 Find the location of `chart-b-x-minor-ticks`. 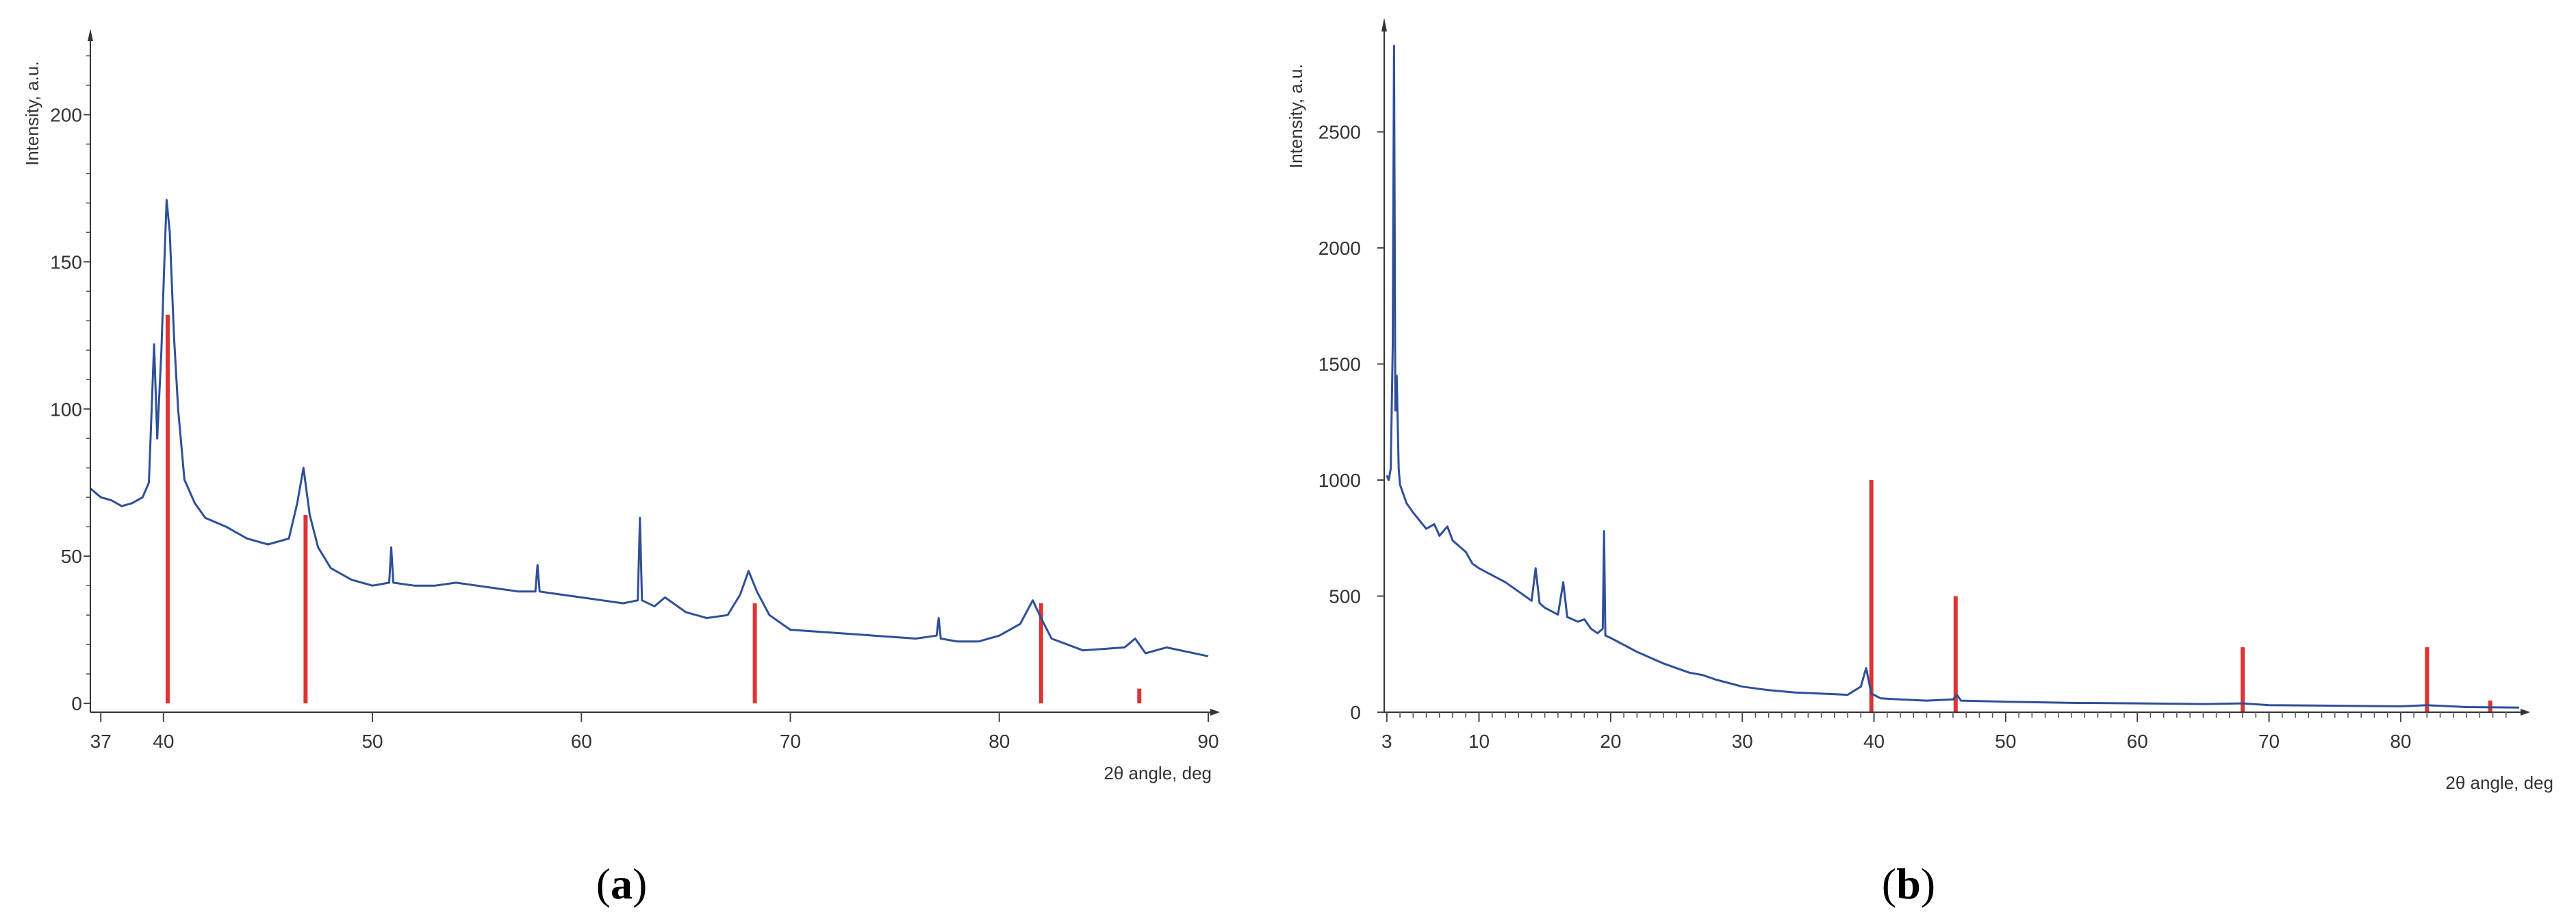

chart-b-x-minor-ticks is located at coordinates (1953, 715).